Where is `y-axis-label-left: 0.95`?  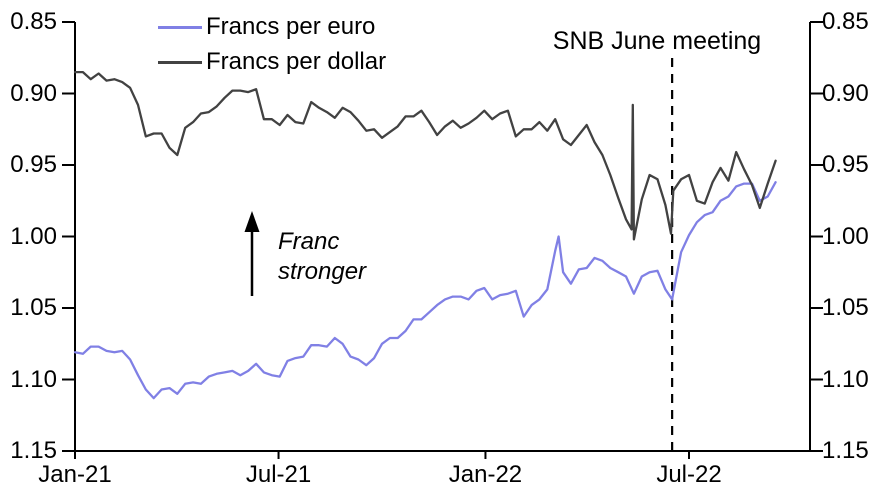
y-axis-label-left: 0.95 is located at coordinates (33, 164).